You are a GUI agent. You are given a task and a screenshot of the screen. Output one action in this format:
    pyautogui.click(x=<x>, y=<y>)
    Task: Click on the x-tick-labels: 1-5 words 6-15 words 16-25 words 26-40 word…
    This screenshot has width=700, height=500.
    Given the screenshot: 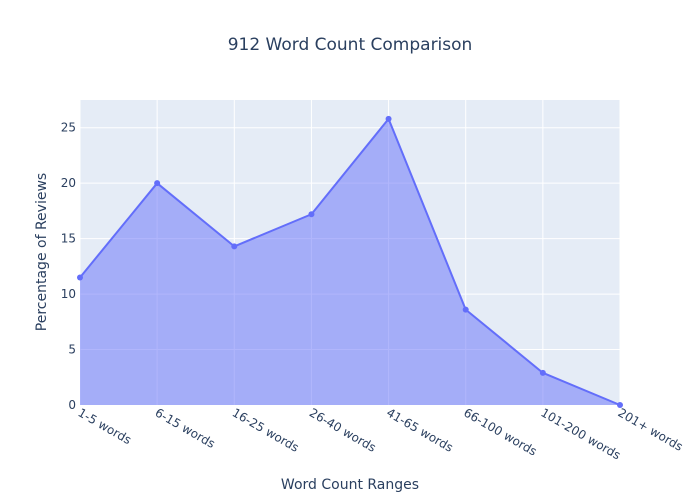 What is the action you would take?
    pyautogui.click(x=381, y=433)
    